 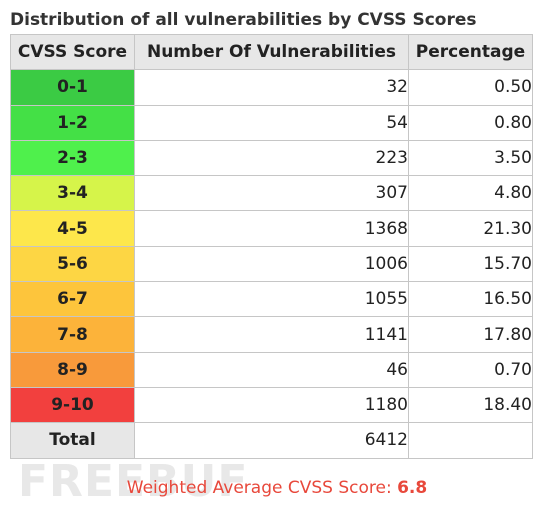 I want to click on vulnerability-count-cell: 32, so click(x=271, y=87).